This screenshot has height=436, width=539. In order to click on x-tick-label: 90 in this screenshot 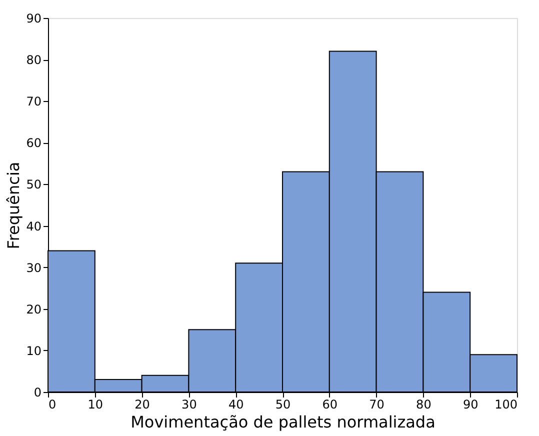, I will do `click(470, 405)`.